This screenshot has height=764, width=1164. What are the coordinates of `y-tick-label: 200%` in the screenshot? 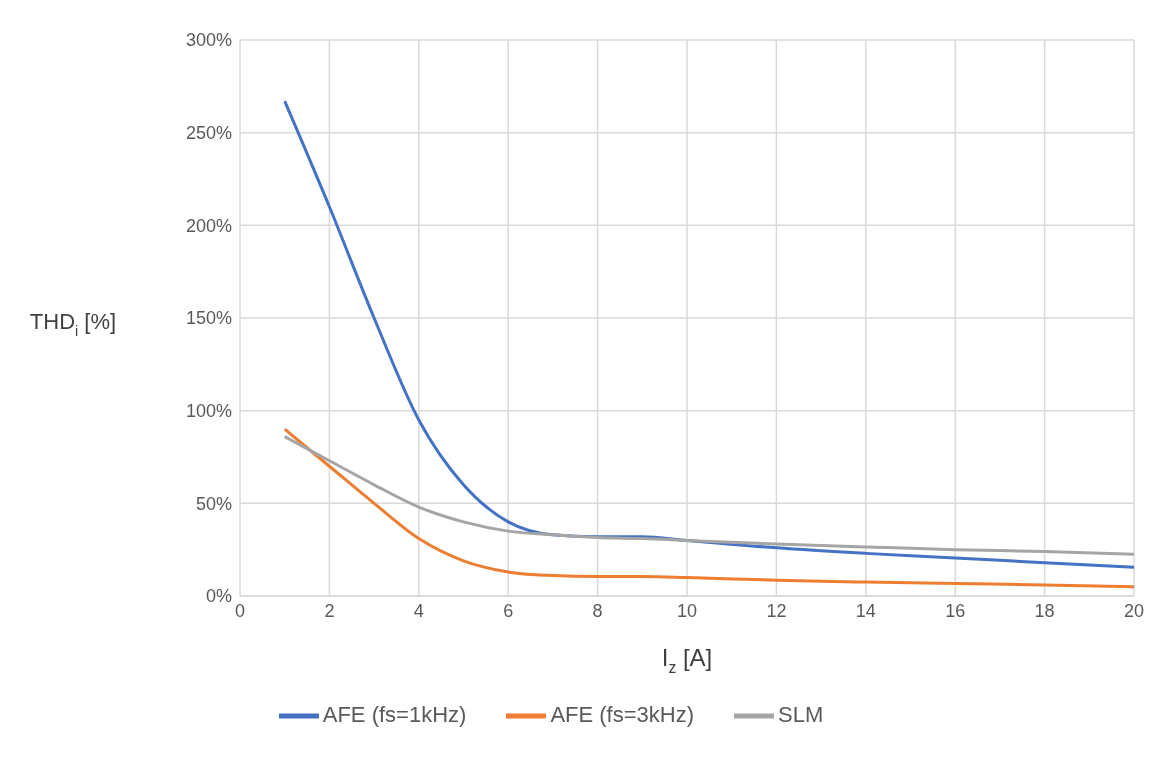 It's located at (208, 225).